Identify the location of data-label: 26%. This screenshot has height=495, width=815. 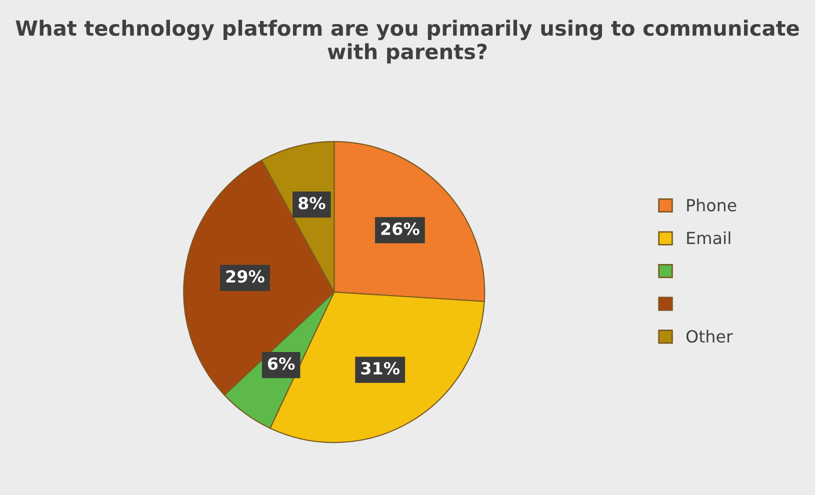
(400, 229).